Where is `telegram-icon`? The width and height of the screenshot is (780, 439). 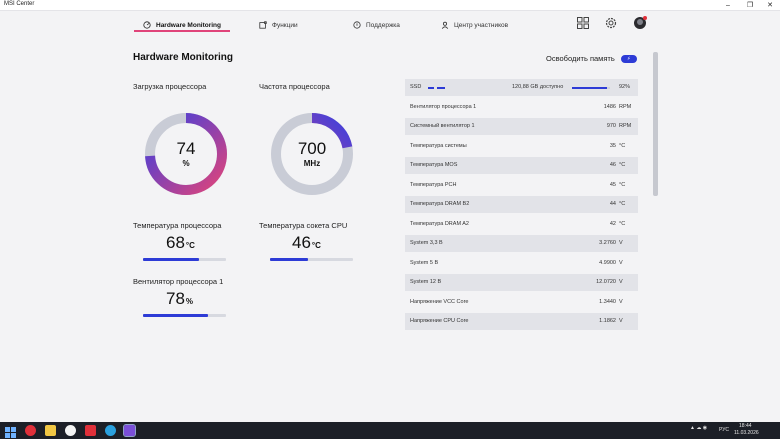 telegram-icon is located at coordinates (110, 430).